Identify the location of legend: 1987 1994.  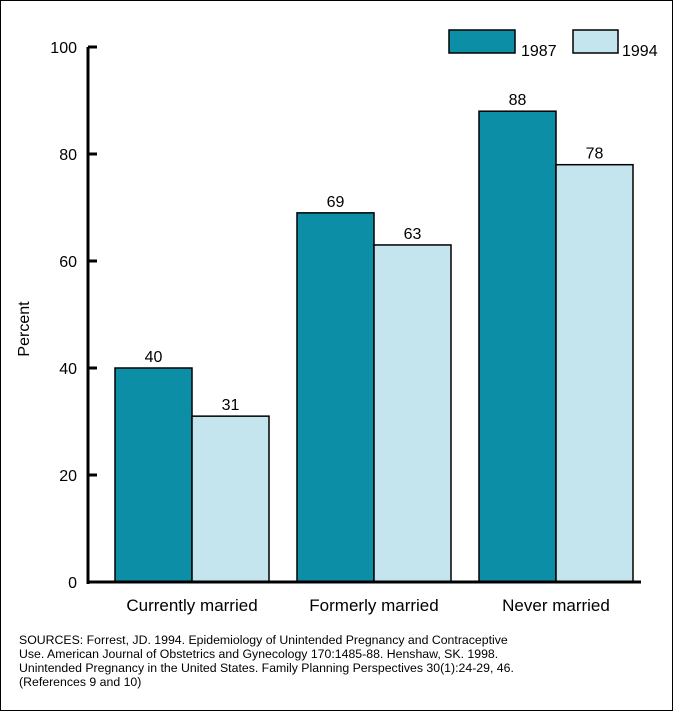
(553, 44).